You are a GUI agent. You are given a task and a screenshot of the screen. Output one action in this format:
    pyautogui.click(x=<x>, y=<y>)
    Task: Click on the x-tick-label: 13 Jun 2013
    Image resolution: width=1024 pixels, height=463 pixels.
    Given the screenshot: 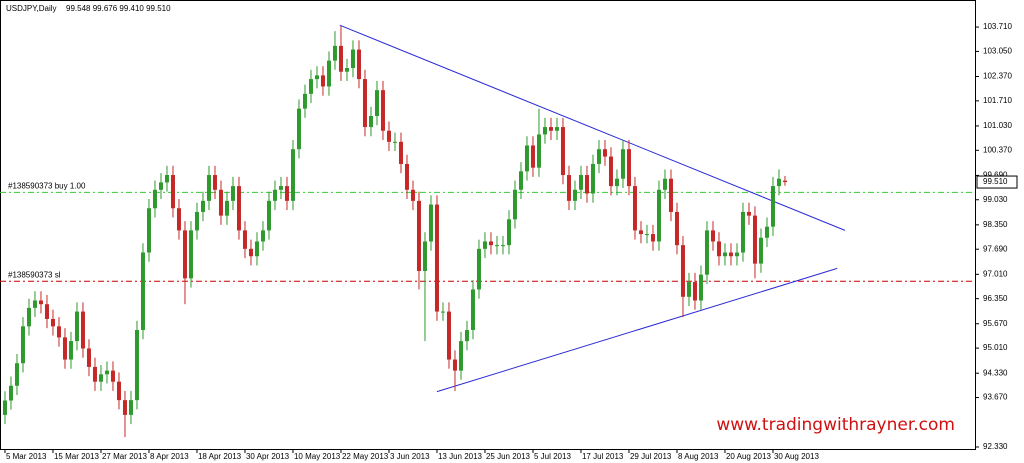 What is the action you would take?
    pyautogui.click(x=460, y=456)
    